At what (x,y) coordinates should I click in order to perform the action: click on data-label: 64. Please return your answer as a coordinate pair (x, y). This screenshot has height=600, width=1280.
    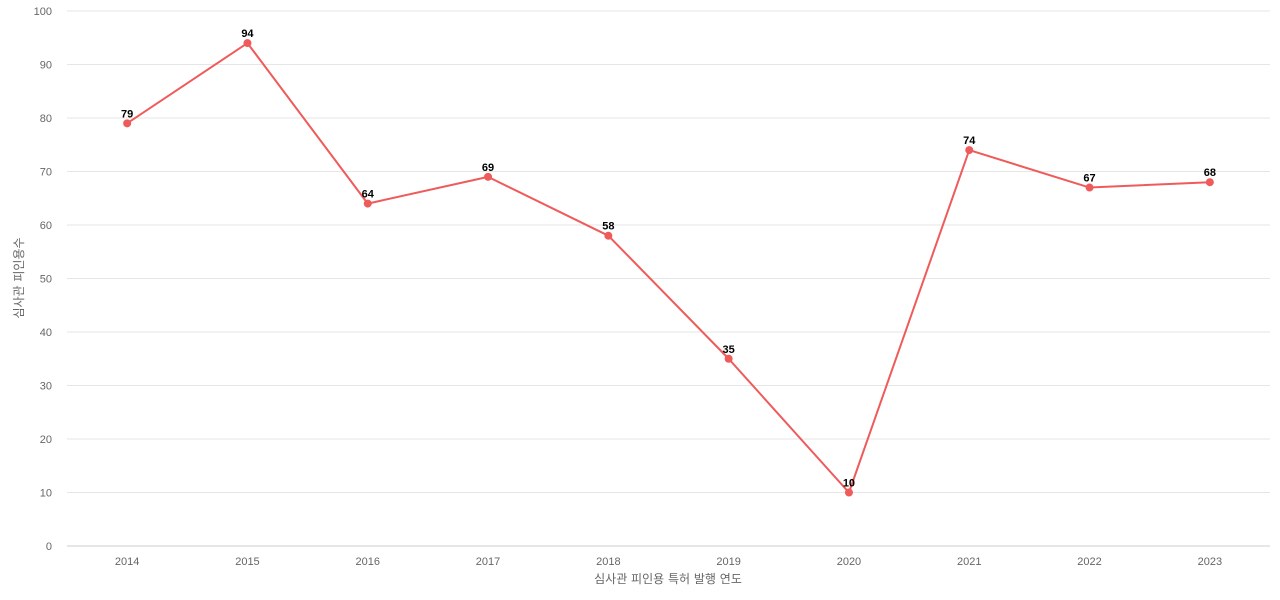
    Looking at the image, I should click on (368, 195).